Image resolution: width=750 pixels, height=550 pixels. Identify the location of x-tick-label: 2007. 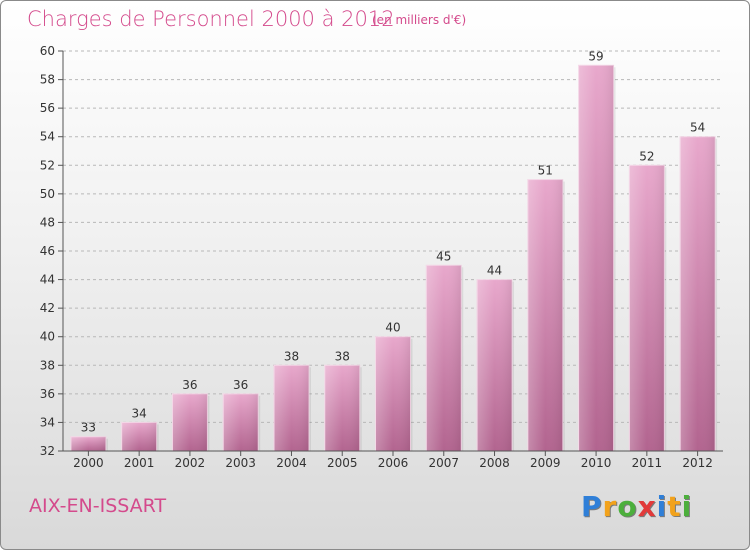
(443, 463).